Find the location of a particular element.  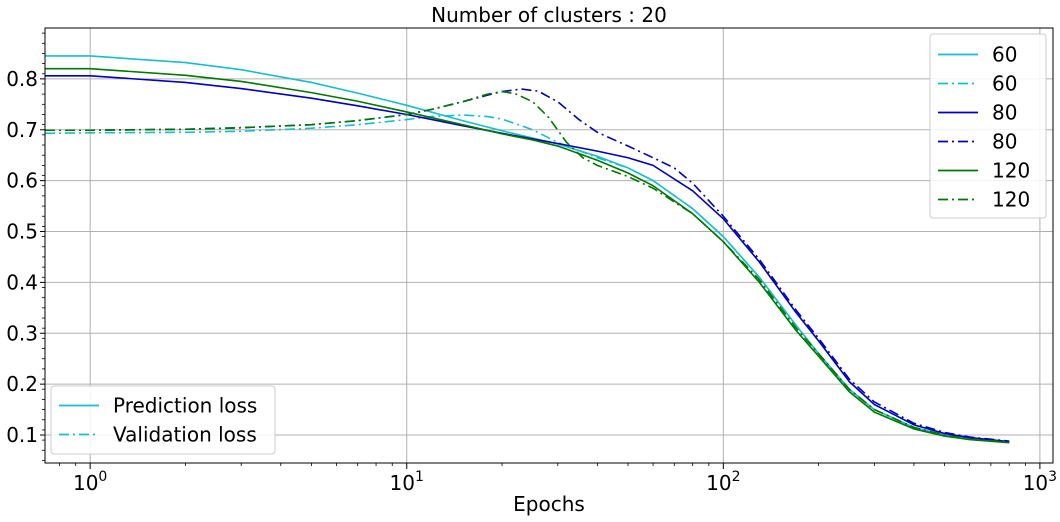

y-tick-label: 0.6 is located at coordinates (22, 181).